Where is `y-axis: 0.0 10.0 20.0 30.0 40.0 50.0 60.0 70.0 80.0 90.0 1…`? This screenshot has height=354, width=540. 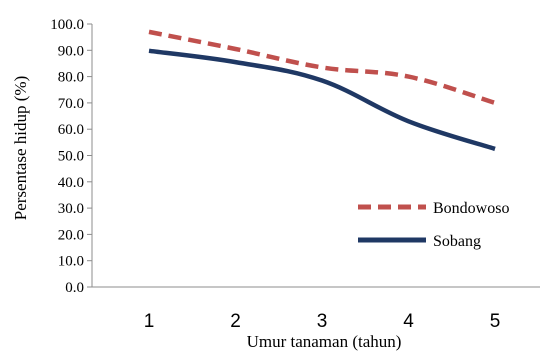
y-axis: 0.0 10.0 20.0 30.0 40.0 50.0 60.0 70.0 80.0 90.0 1… is located at coordinates (71, 156).